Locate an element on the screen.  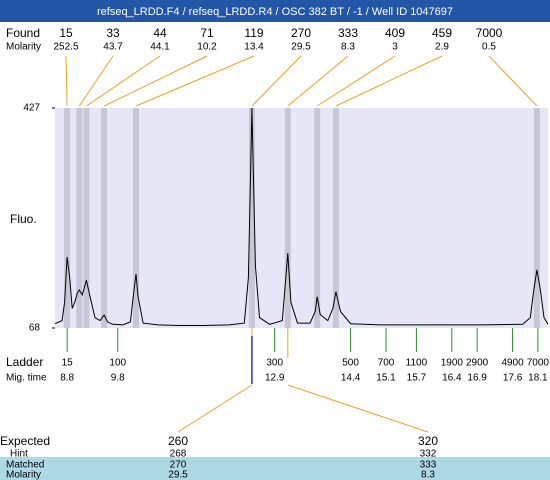
found-value: 333 is located at coordinates (348, 33).